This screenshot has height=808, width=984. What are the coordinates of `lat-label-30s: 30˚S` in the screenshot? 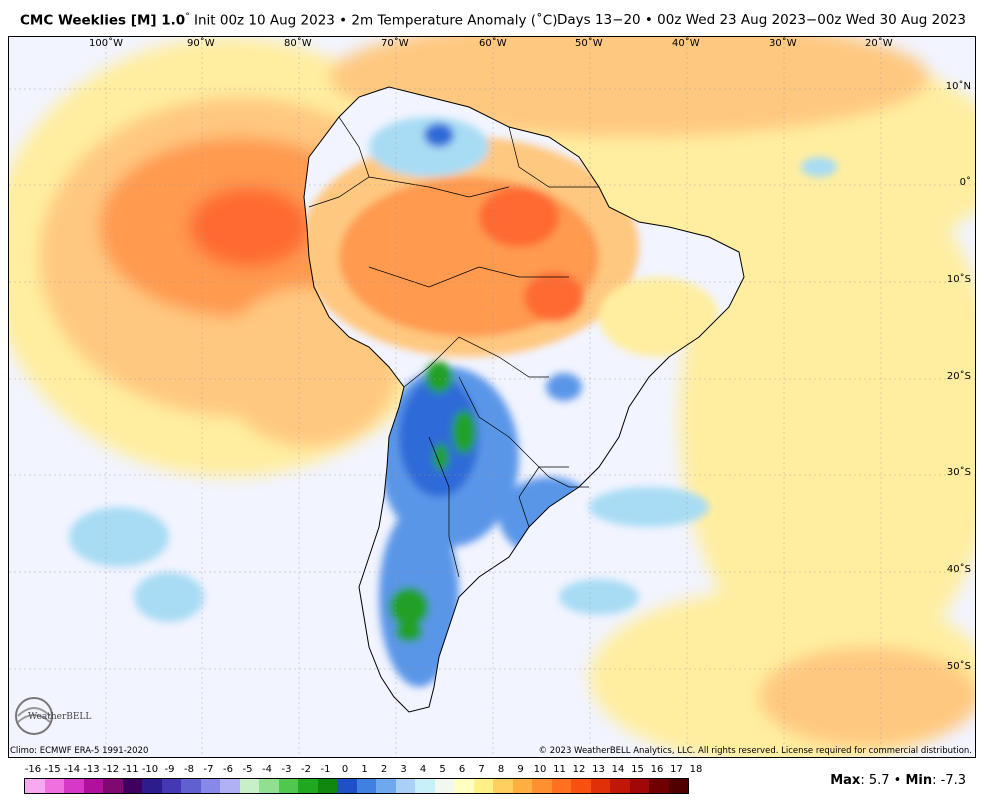 It's located at (958, 472).